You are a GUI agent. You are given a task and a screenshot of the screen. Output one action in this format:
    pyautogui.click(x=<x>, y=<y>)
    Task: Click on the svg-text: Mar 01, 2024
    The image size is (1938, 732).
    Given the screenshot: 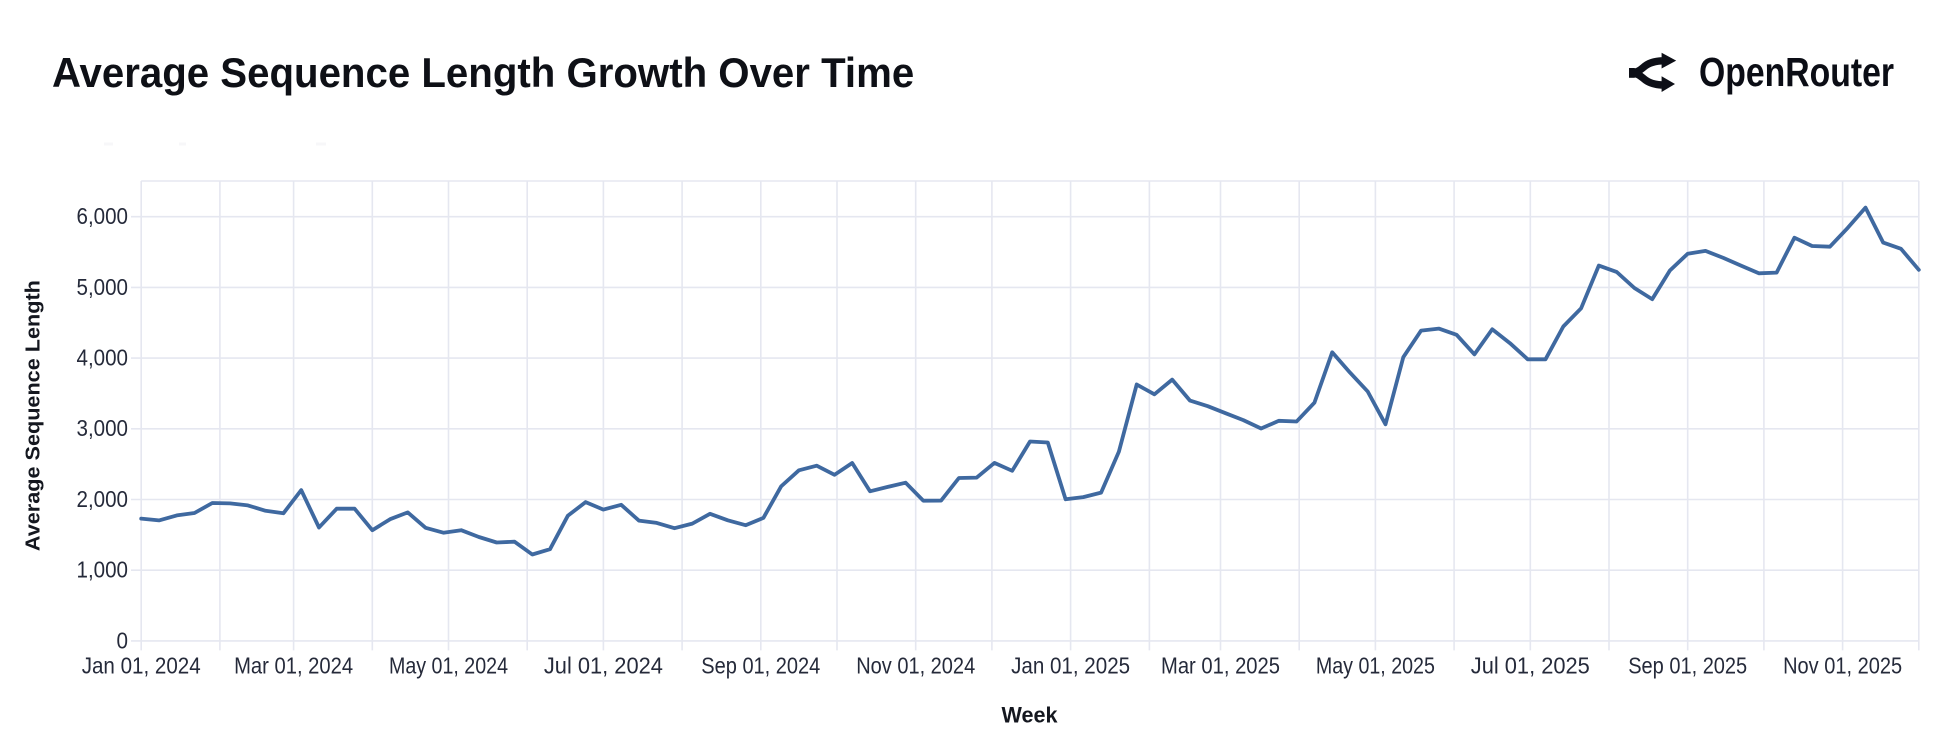 What is the action you would take?
    pyautogui.click(x=293, y=666)
    